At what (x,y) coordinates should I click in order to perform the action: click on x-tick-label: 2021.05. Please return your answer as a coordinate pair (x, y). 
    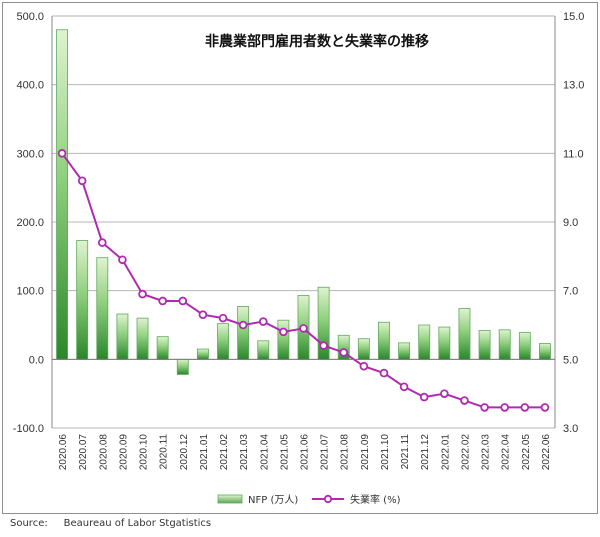
    Looking at the image, I should click on (284, 452).